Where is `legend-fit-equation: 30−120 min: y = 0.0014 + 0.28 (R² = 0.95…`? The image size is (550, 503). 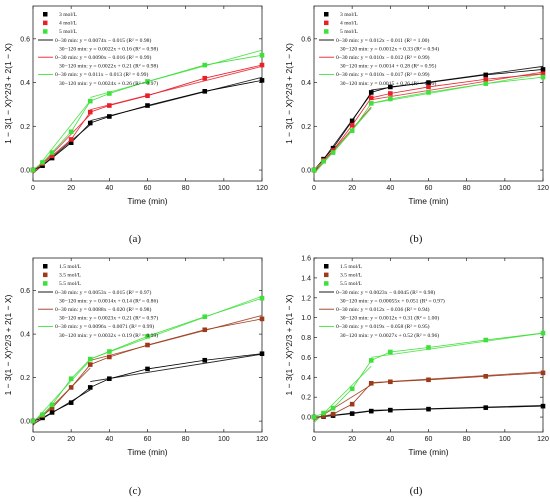
legend-fit-equation: 30−120 min: y = 0.0014 + 0.28 (R² = 0.95… is located at coordinates (388, 66).